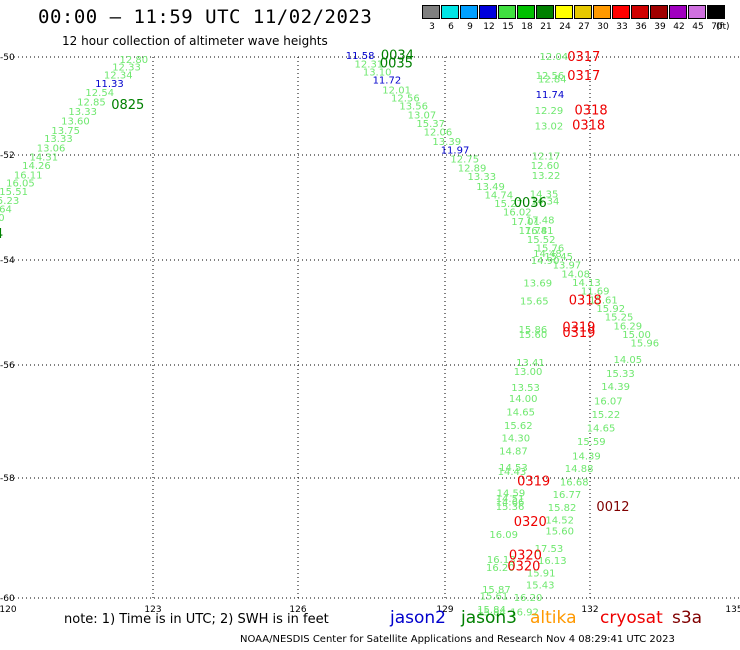  I want to click on wave-height-point: 16.07, so click(608, 402).